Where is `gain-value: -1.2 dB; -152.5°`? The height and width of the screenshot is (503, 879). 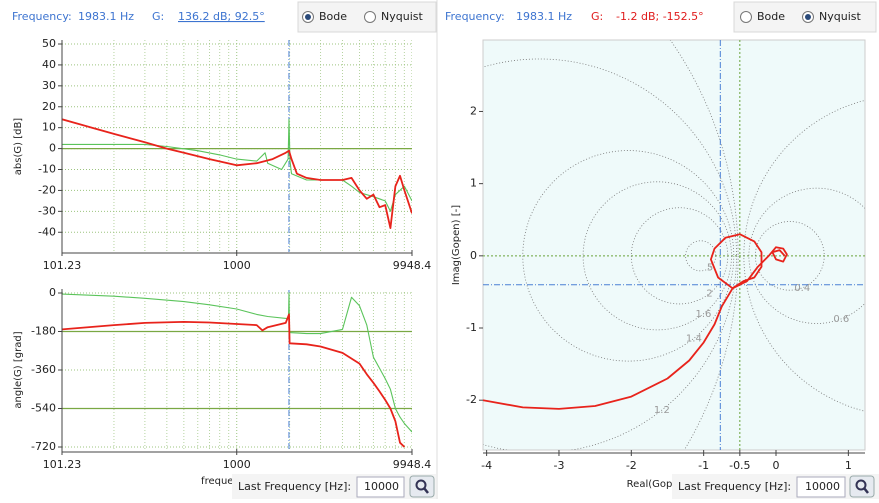 gain-value: -1.2 dB; -152.5° is located at coordinates (660, 16).